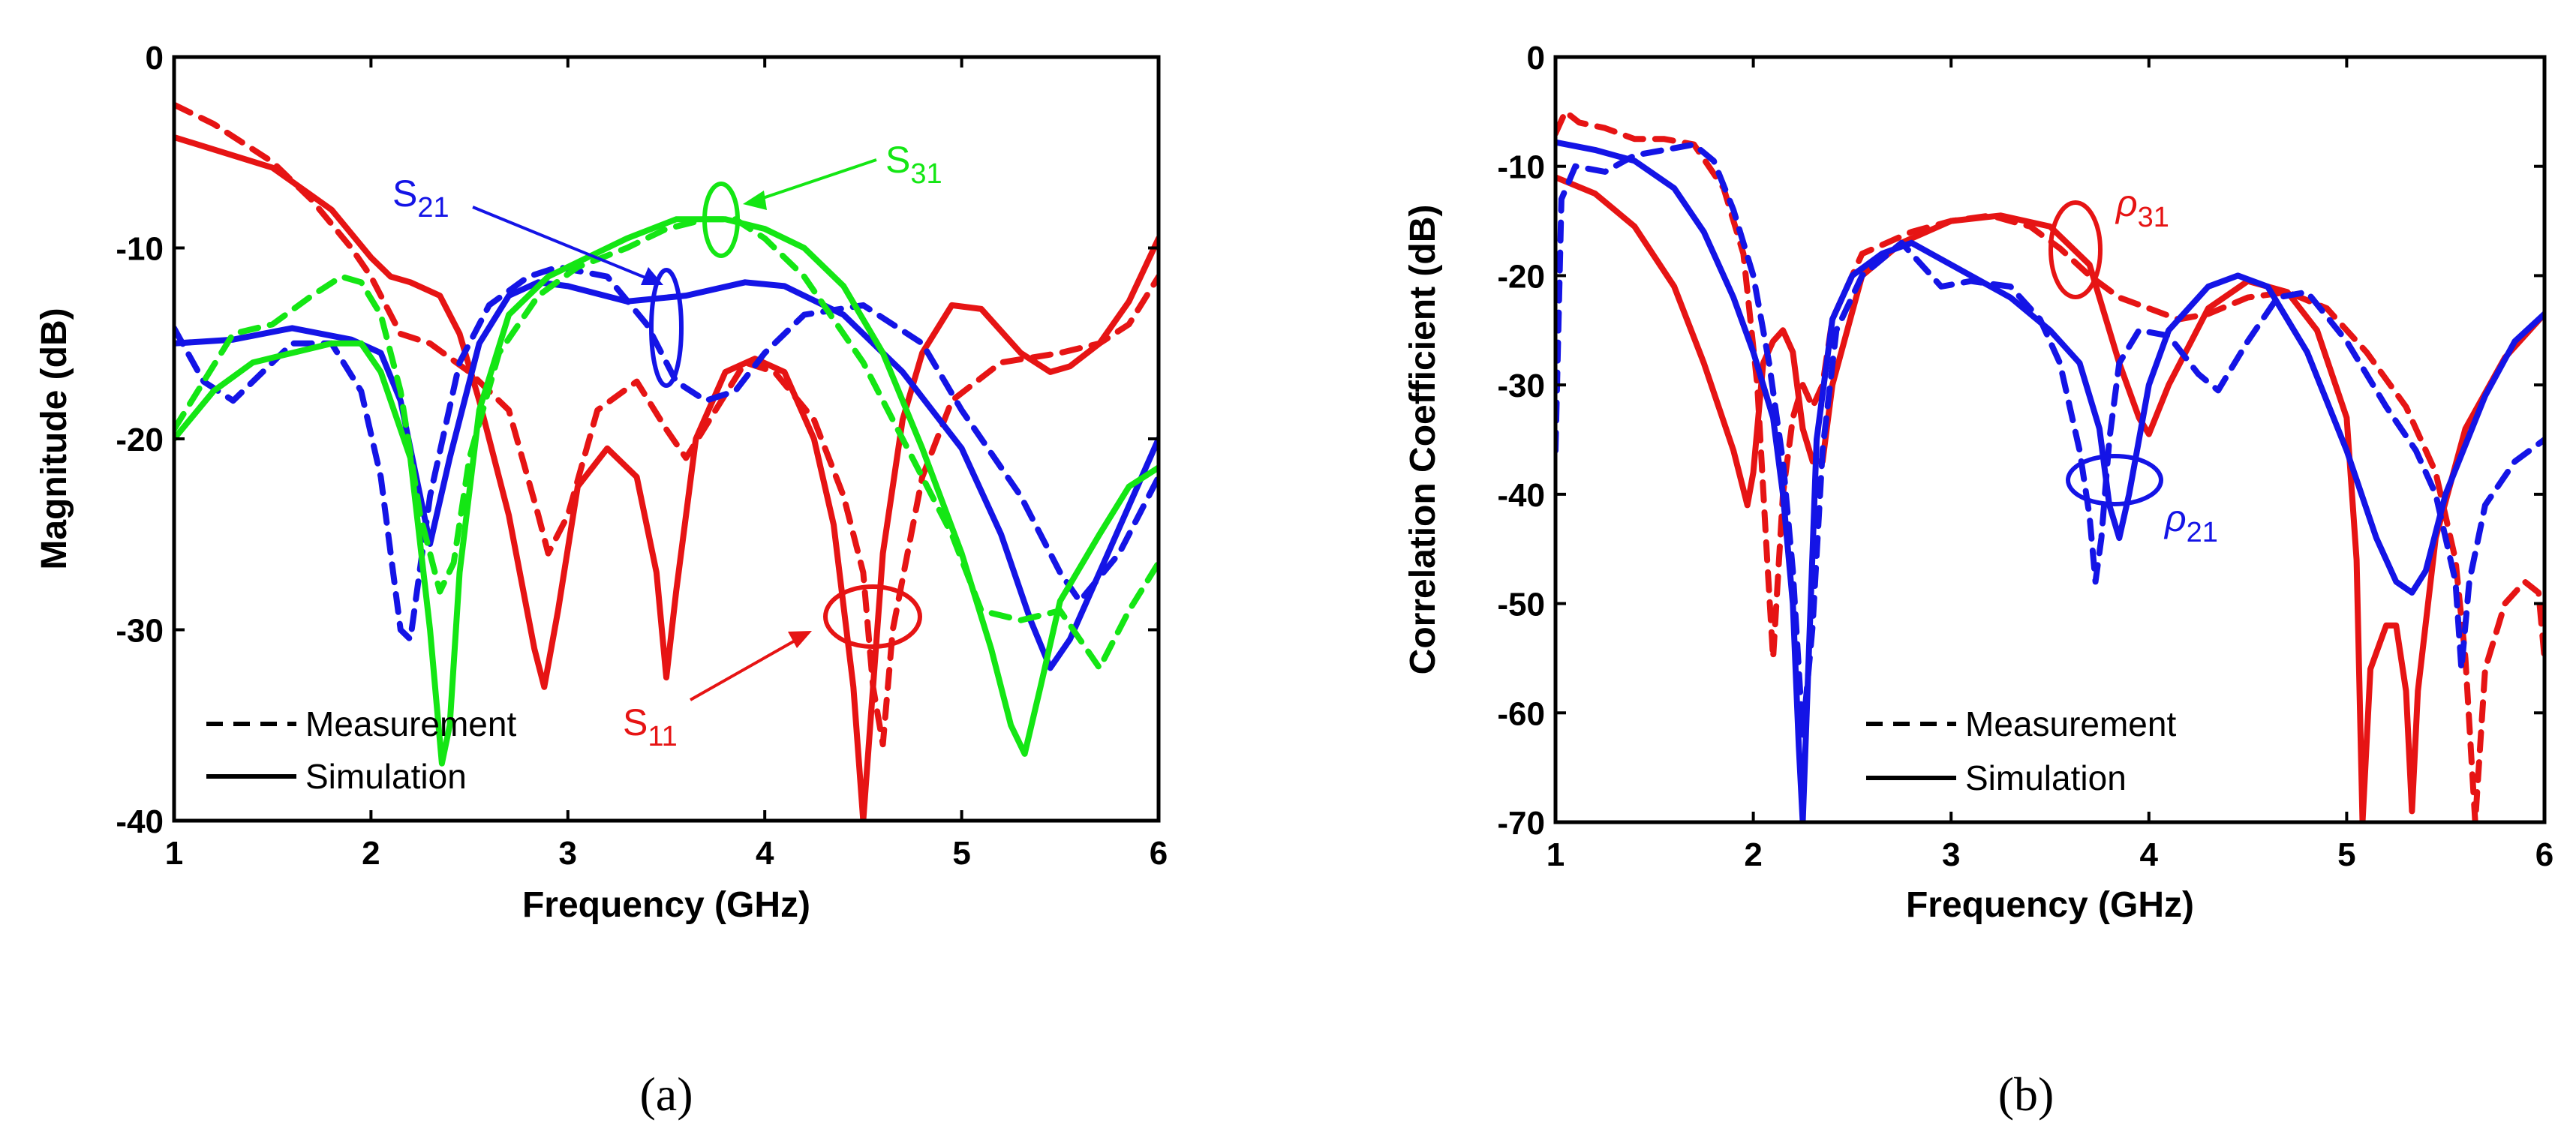 The image size is (2576, 1147). I want to click on chart-a-annotation-s11-arrowhead, so click(800, 639).